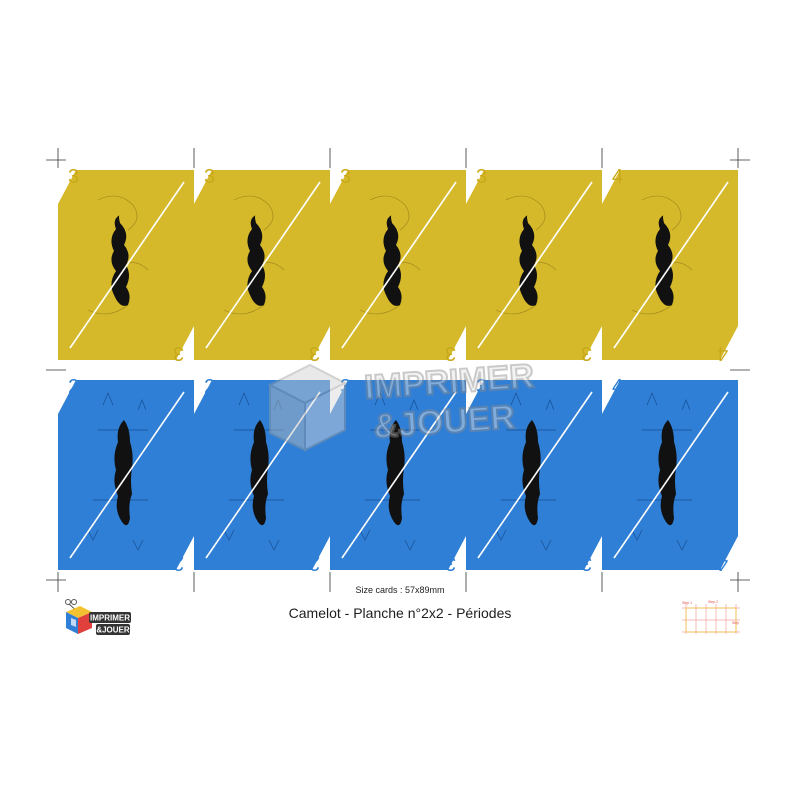 This screenshot has height=800, width=800. Describe the element at coordinates (687, 603) in the screenshot. I see `svg-text: Step 1` at that location.